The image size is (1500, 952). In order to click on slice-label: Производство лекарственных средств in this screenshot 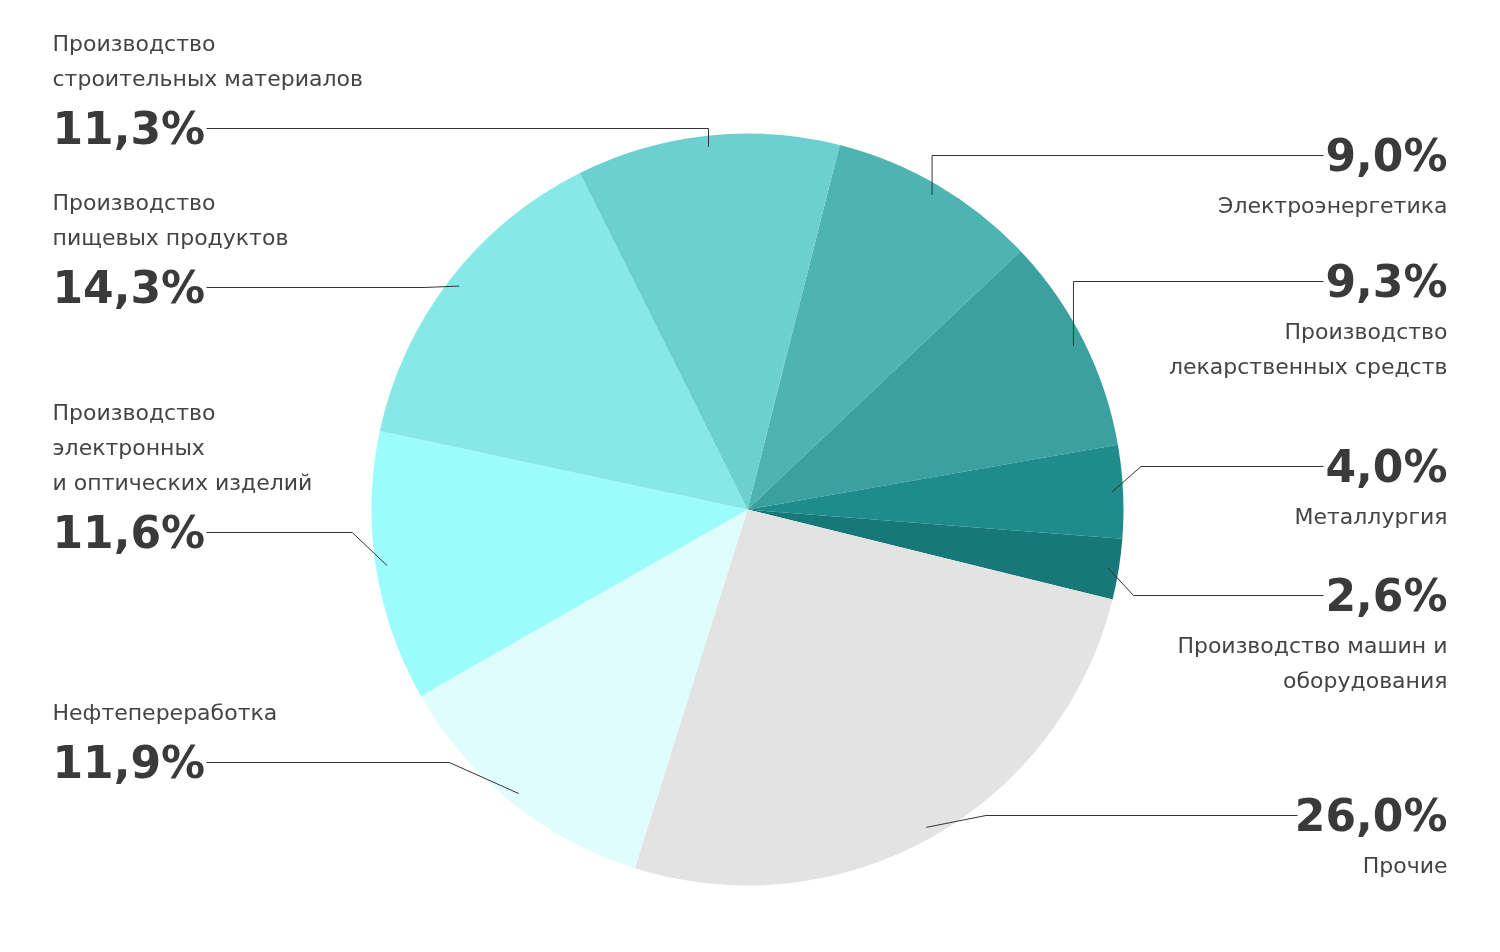, I will do `click(1308, 349)`.